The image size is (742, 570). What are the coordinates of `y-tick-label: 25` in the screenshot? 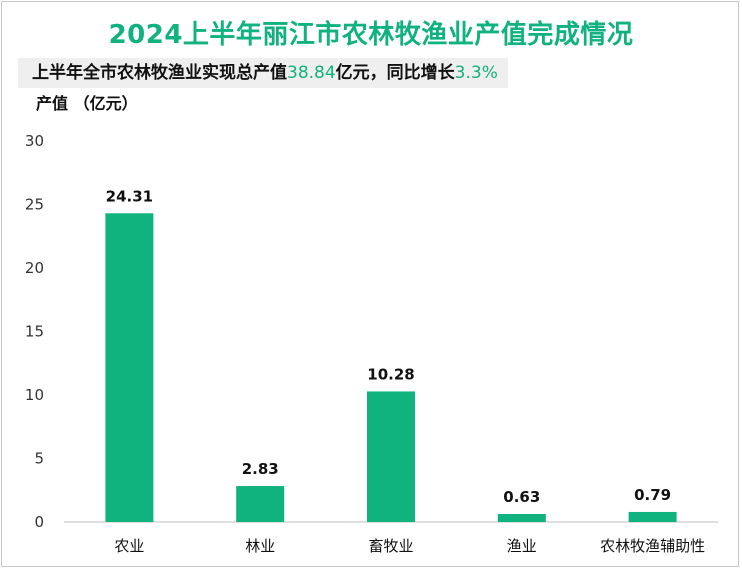 It's located at (34, 205).